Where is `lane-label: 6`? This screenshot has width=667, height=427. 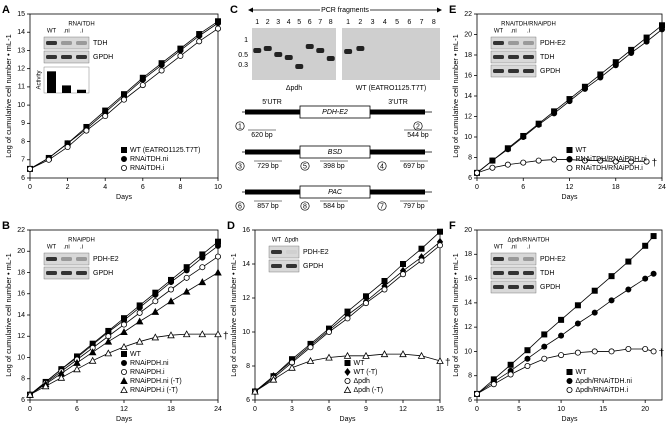 lane-label: 6 is located at coordinates (310, 22).